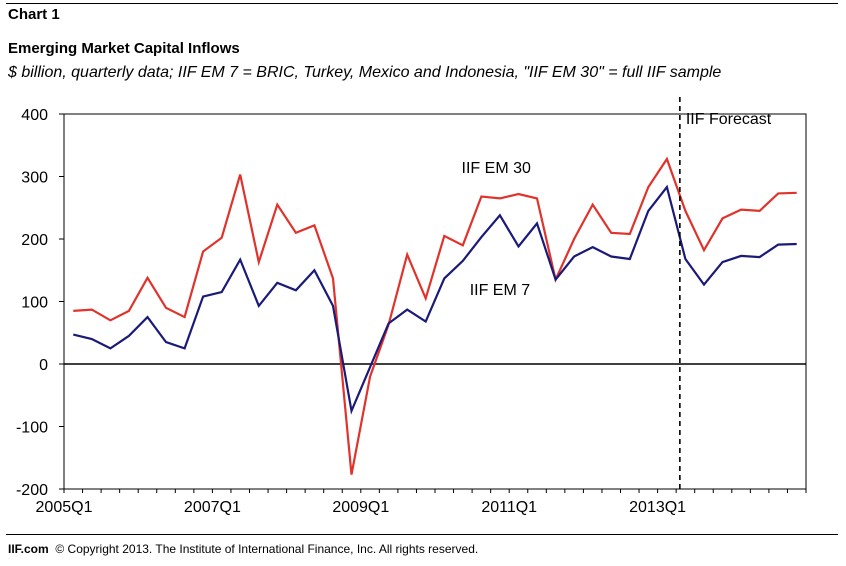 This screenshot has width=846, height=566. What do you see at coordinates (500, 290) in the screenshot?
I see `series-label: IIF EM 7` at bounding box center [500, 290].